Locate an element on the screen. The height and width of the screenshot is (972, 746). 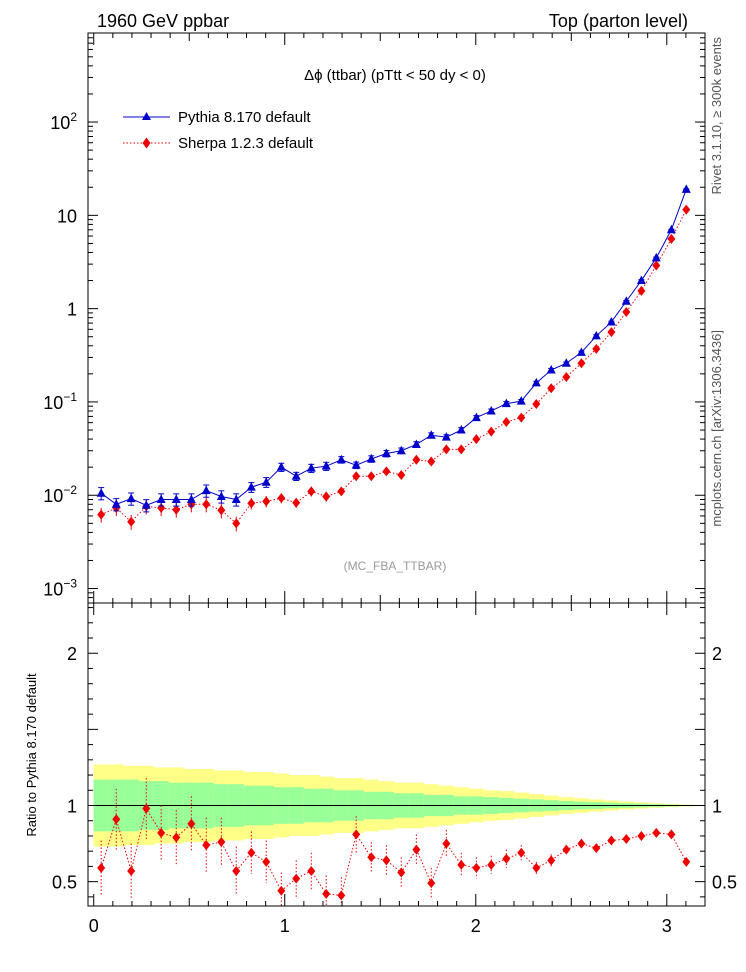
x-tick-label: 1 is located at coordinates (285, 926).